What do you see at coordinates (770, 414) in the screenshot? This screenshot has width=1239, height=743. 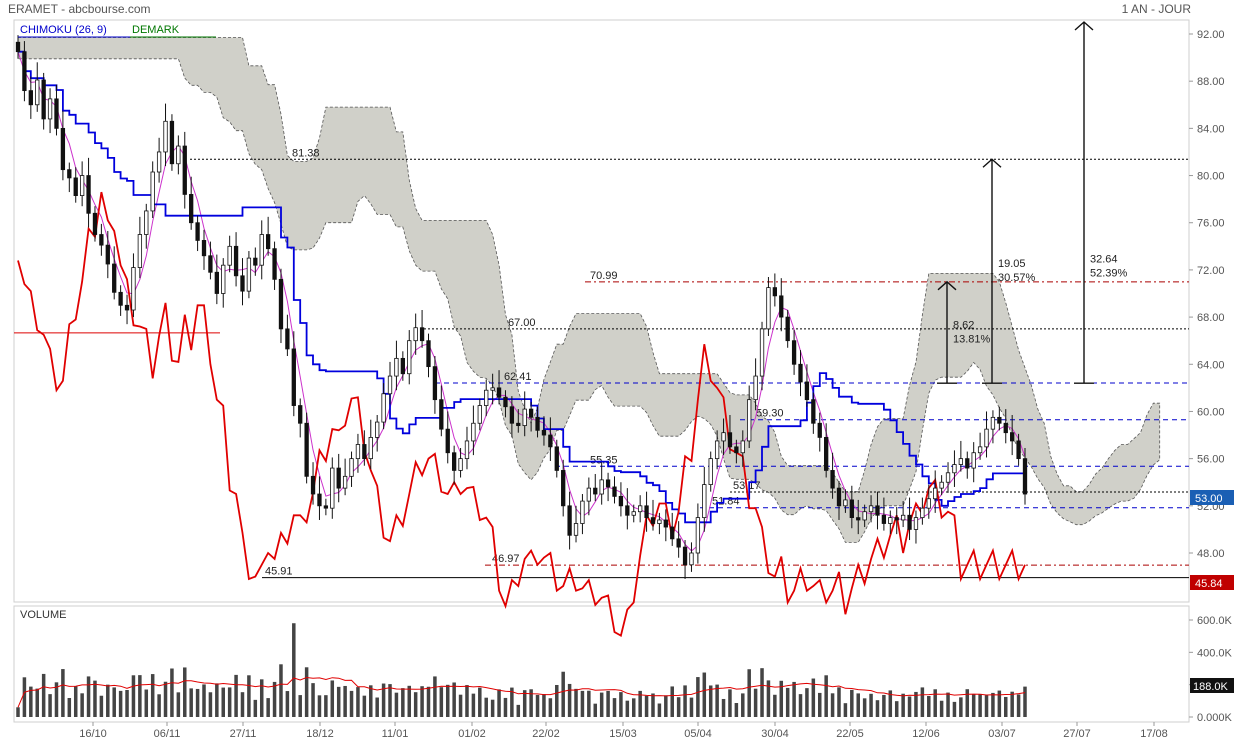 I see `level-label: 59.30` at bounding box center [770, 414].